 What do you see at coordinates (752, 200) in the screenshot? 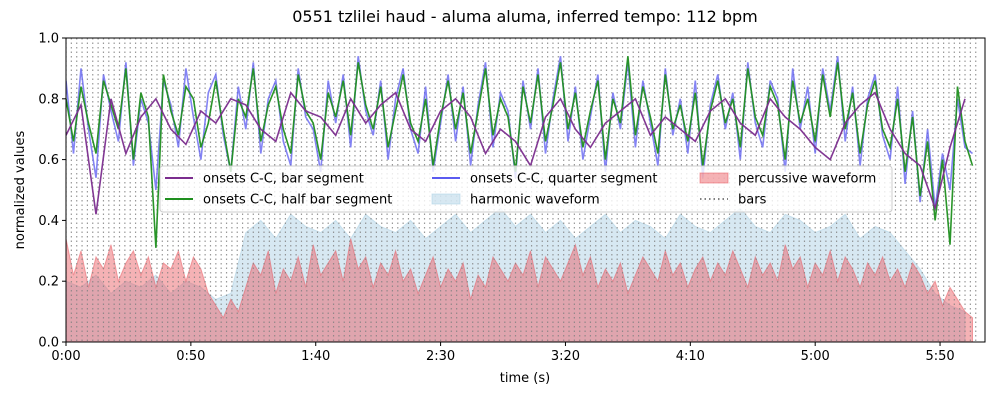
I see `legend-label: bars` at bounding box center [752, 200].